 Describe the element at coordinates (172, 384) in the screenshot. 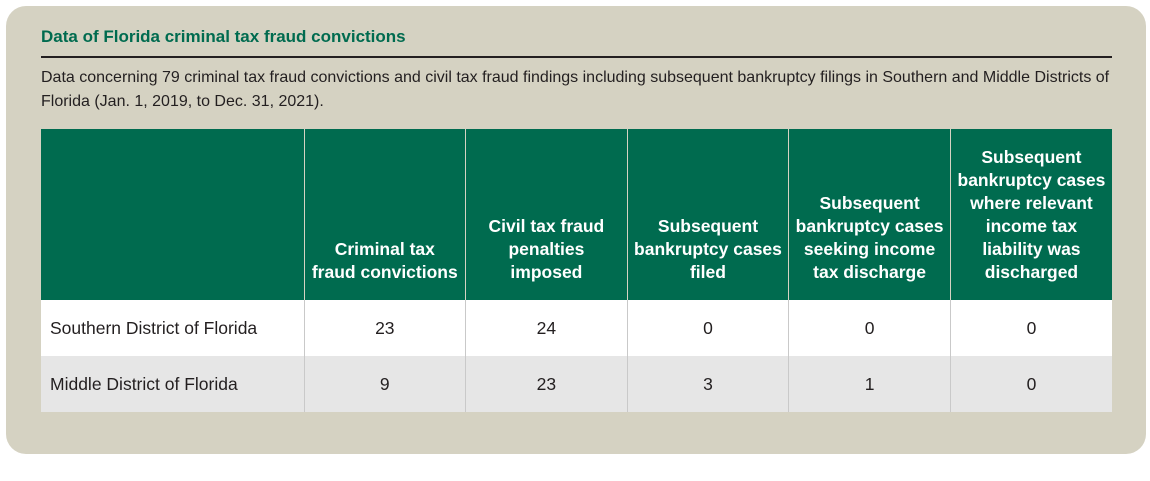

I see `row-label: Middle District of Florida` at that location.